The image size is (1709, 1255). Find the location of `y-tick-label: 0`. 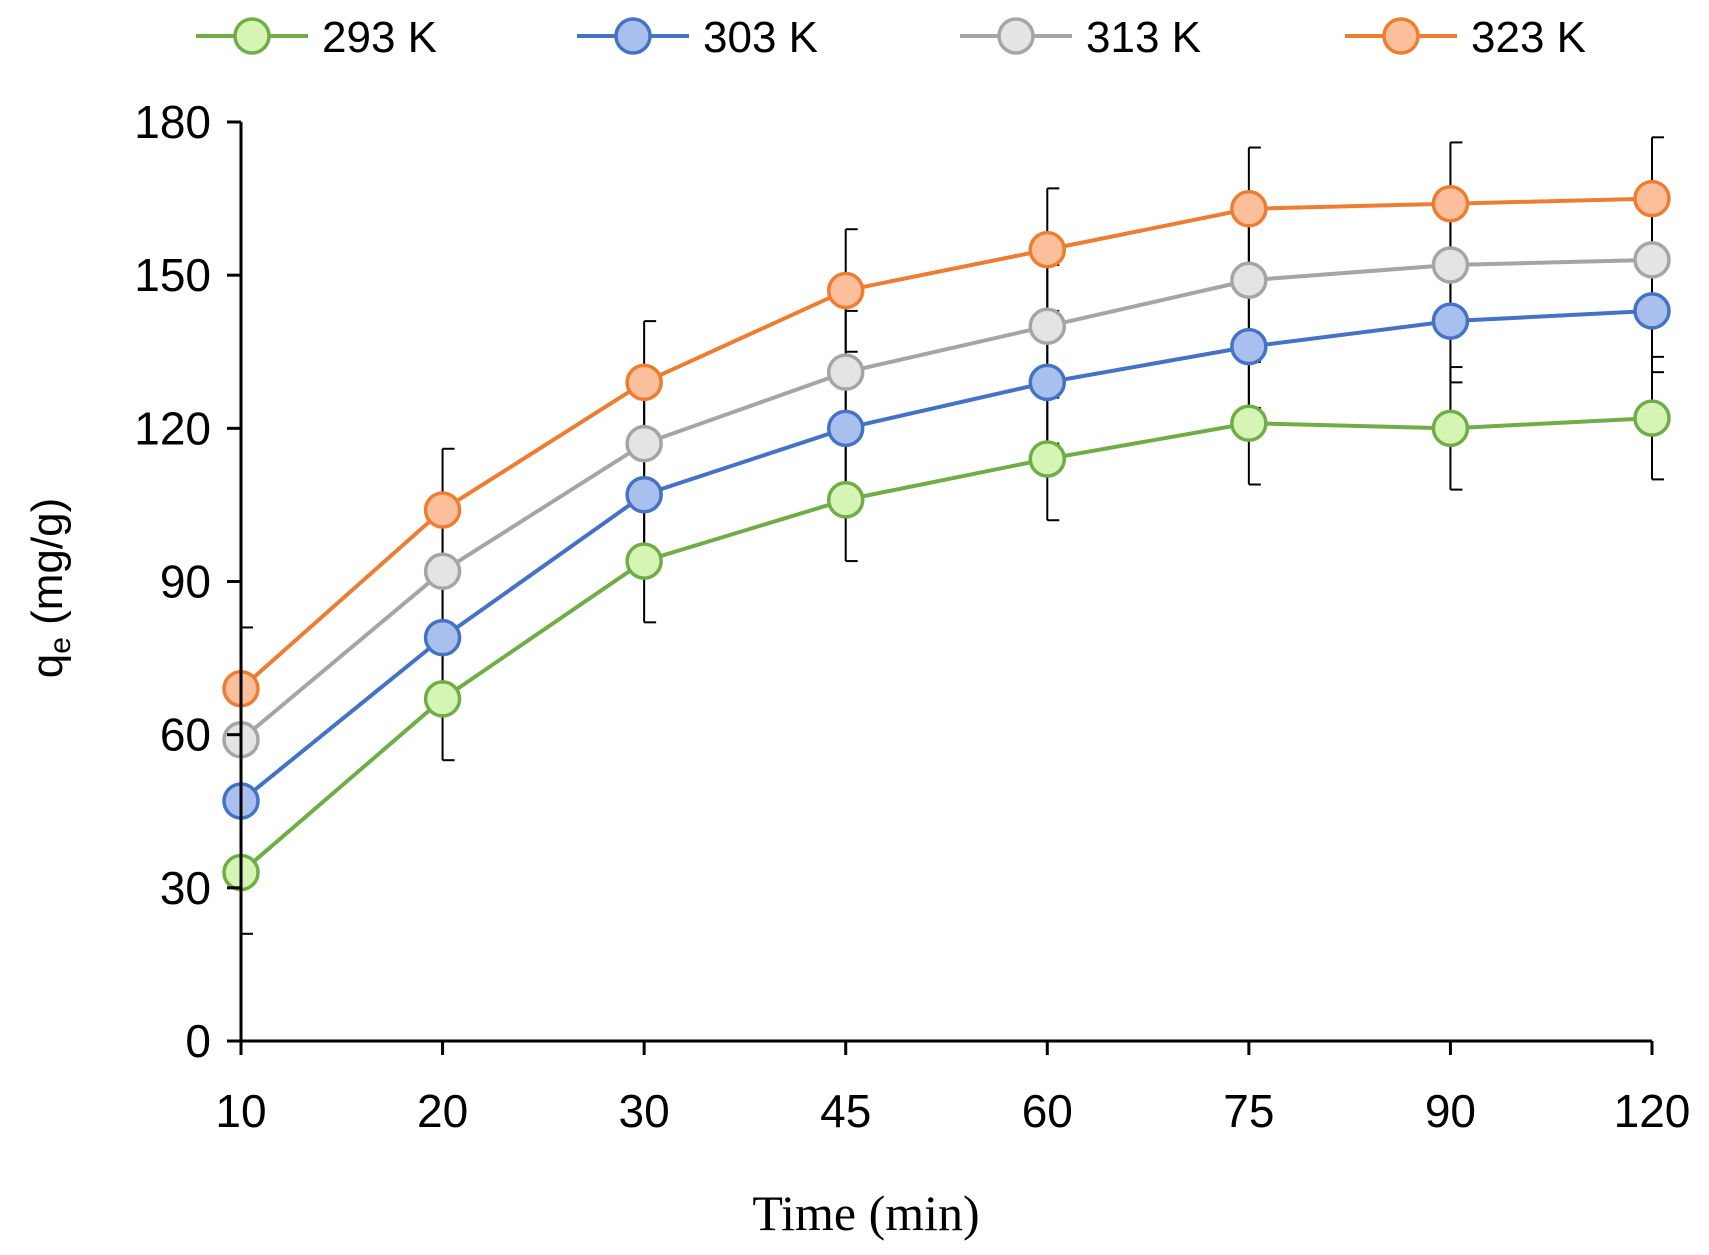

y-tick-label: 0 is located at coordinates (198, 1041).